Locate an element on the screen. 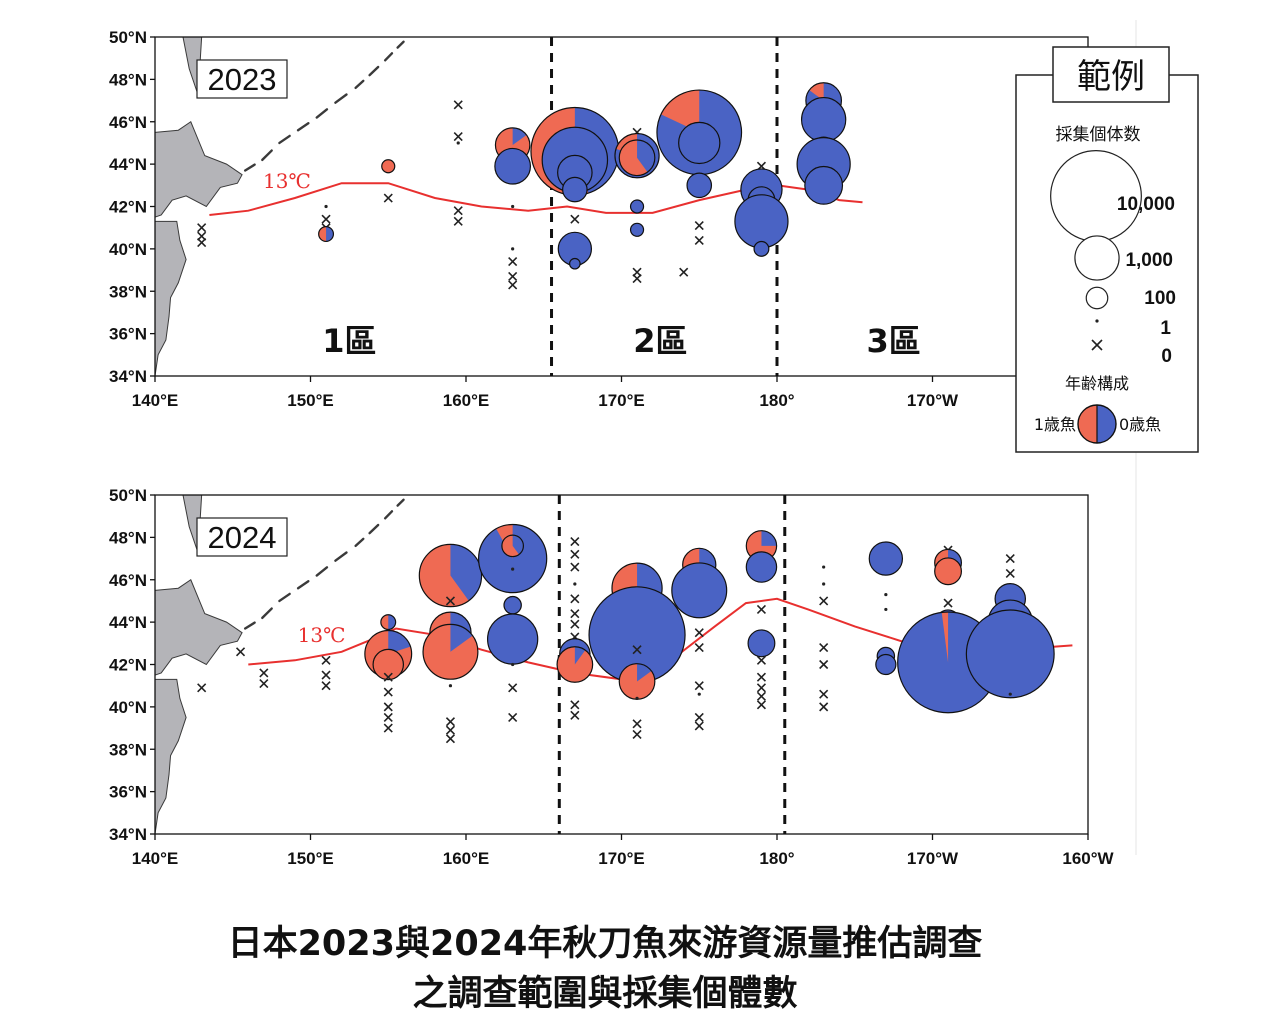 Image resolution: width=1282 pixels, height=1025 pixels. lon-tick-label: 180° is located at coordinates (776, 400).